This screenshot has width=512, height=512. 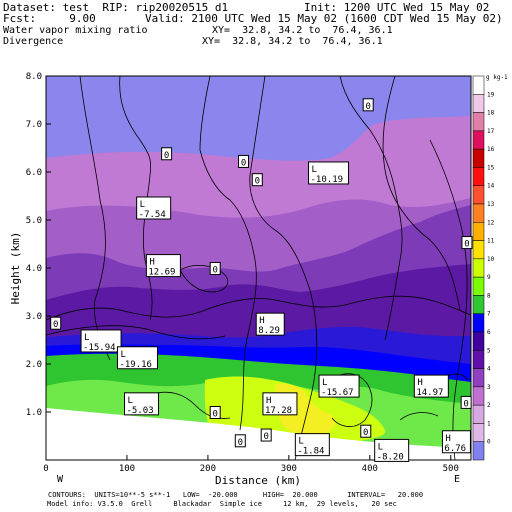 I want to click on colorbar-level: 3, so click(x=489, y=387).